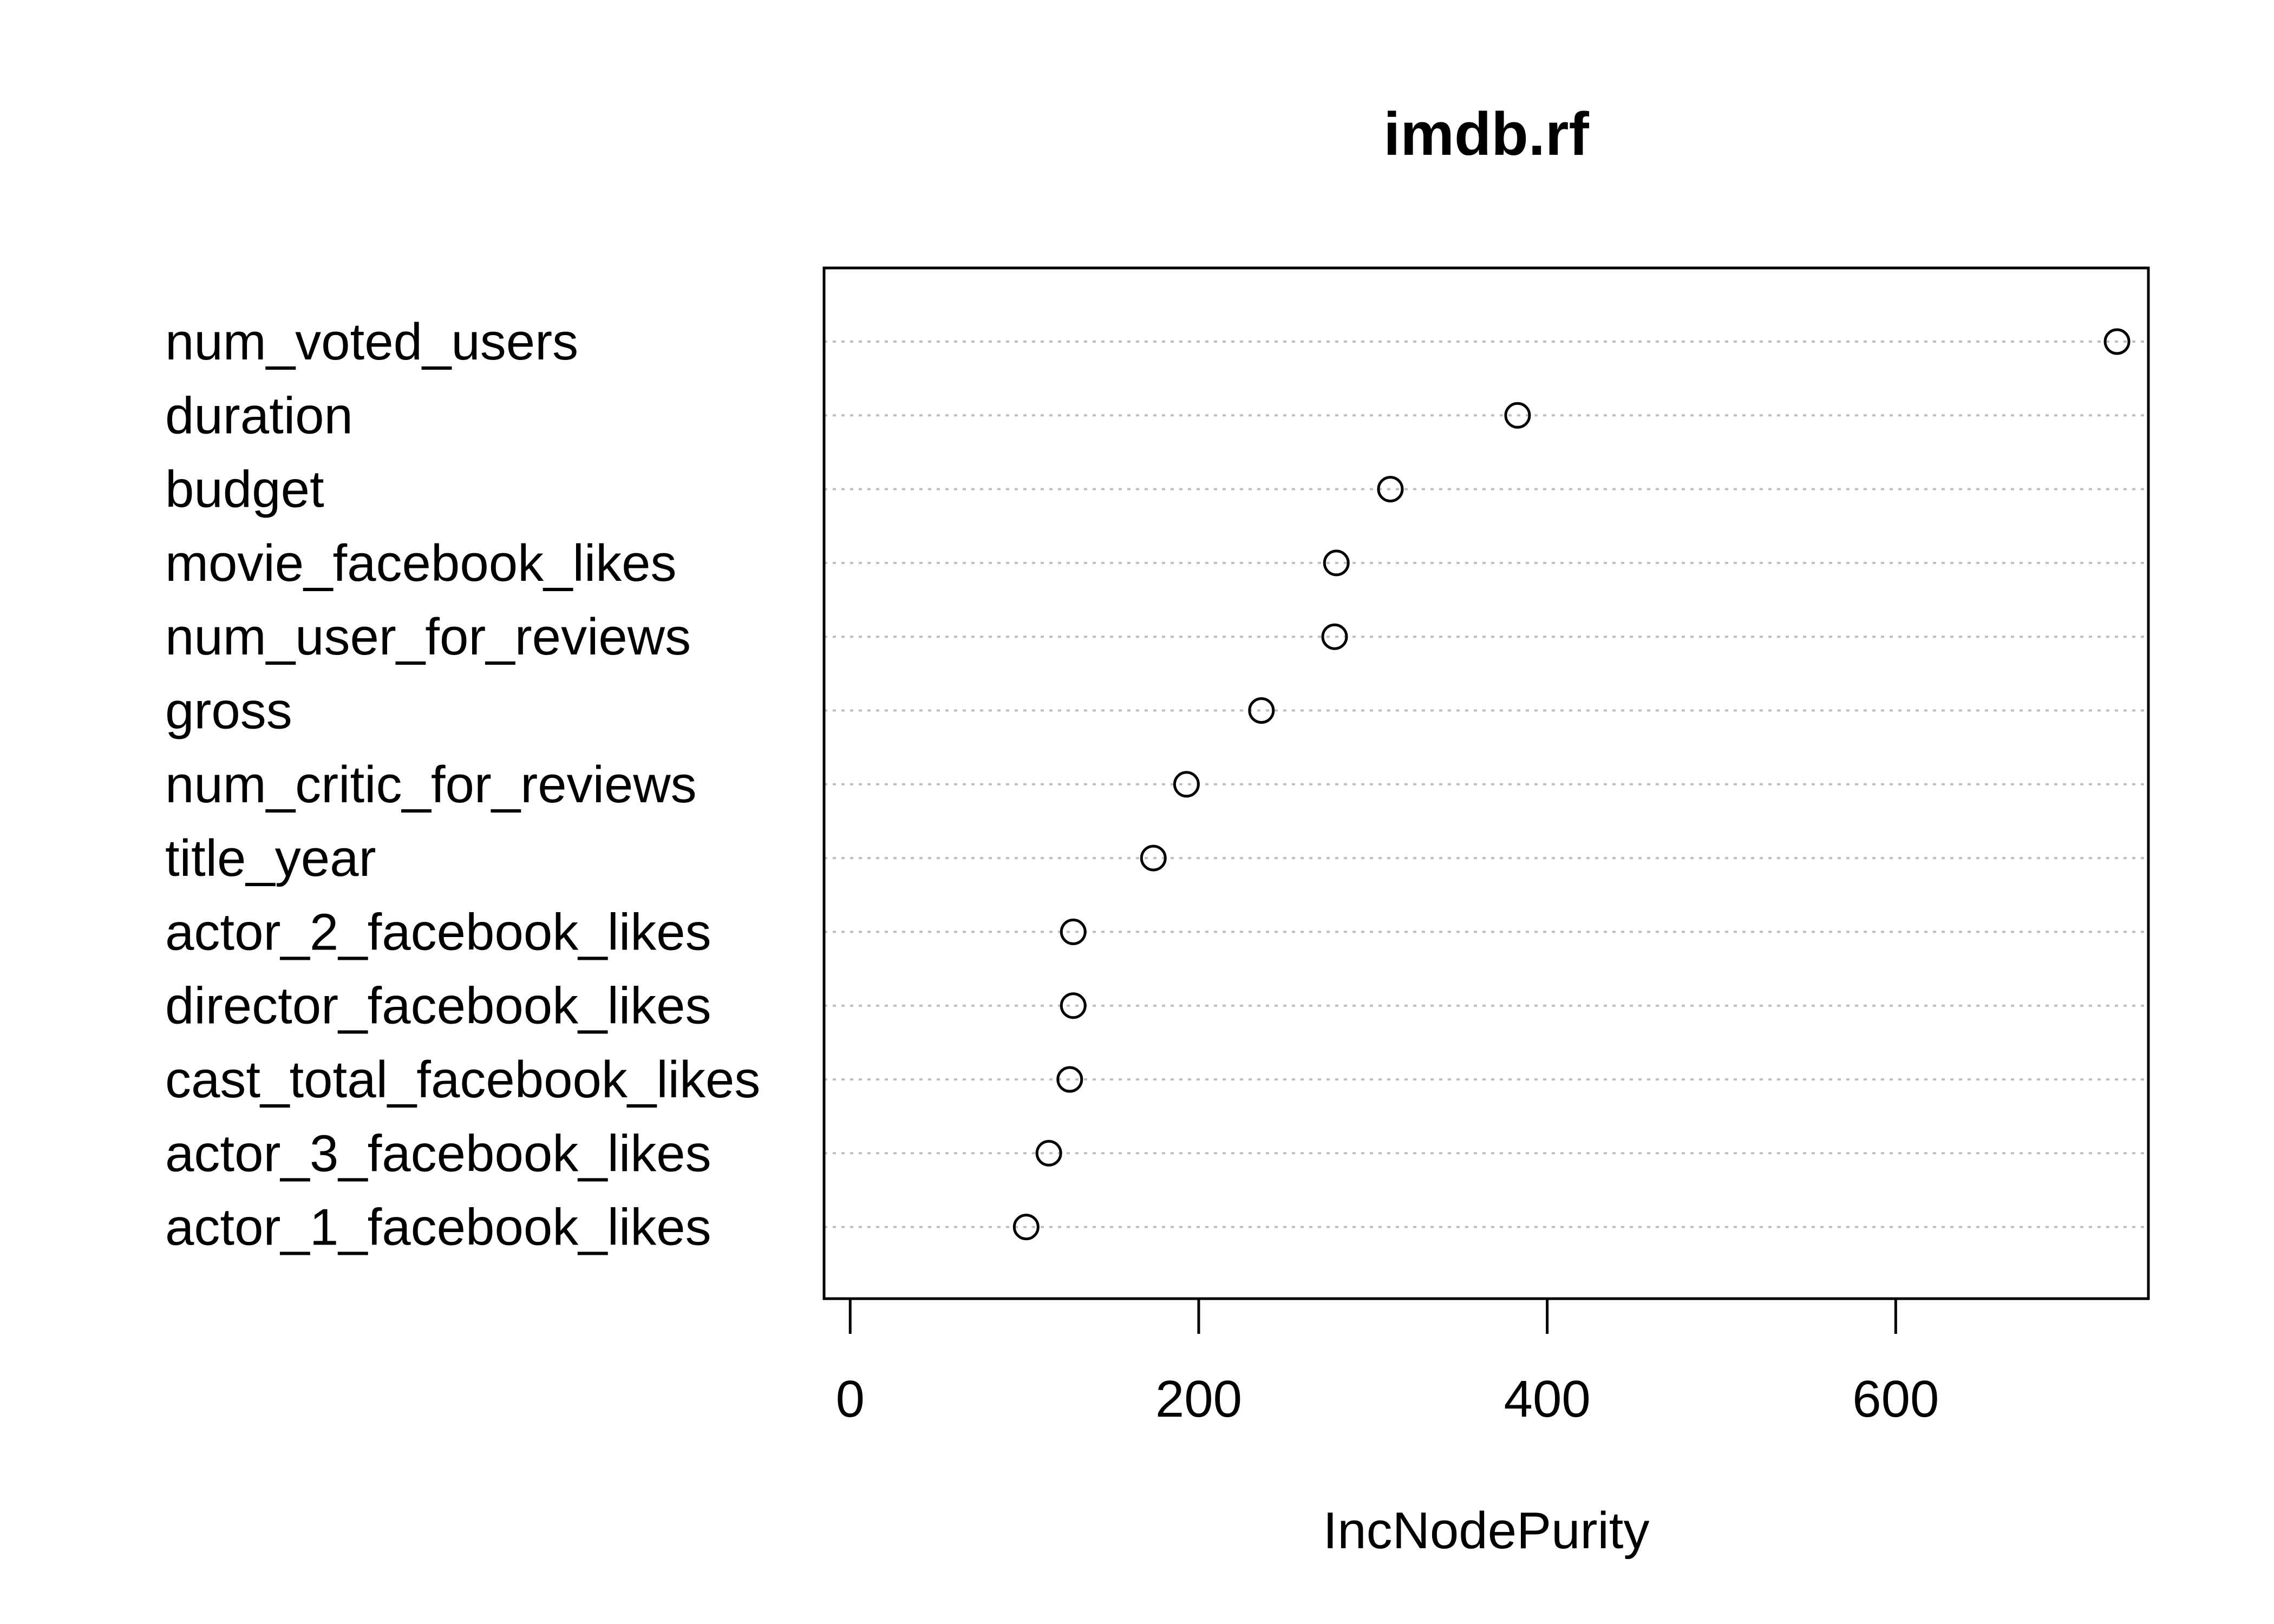  I want to click on category-label: num_critic_for_reviews, so click(431, 785).